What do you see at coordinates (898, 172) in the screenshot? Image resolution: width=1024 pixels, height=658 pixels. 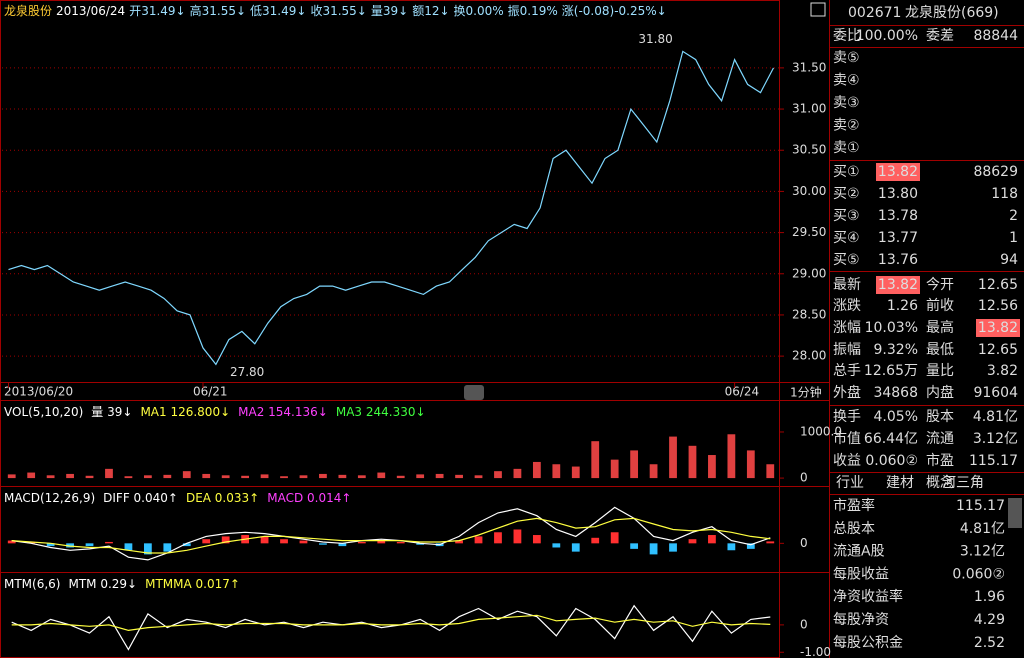 I see `panel-text: 13.82` at bounding box center [898, 172].